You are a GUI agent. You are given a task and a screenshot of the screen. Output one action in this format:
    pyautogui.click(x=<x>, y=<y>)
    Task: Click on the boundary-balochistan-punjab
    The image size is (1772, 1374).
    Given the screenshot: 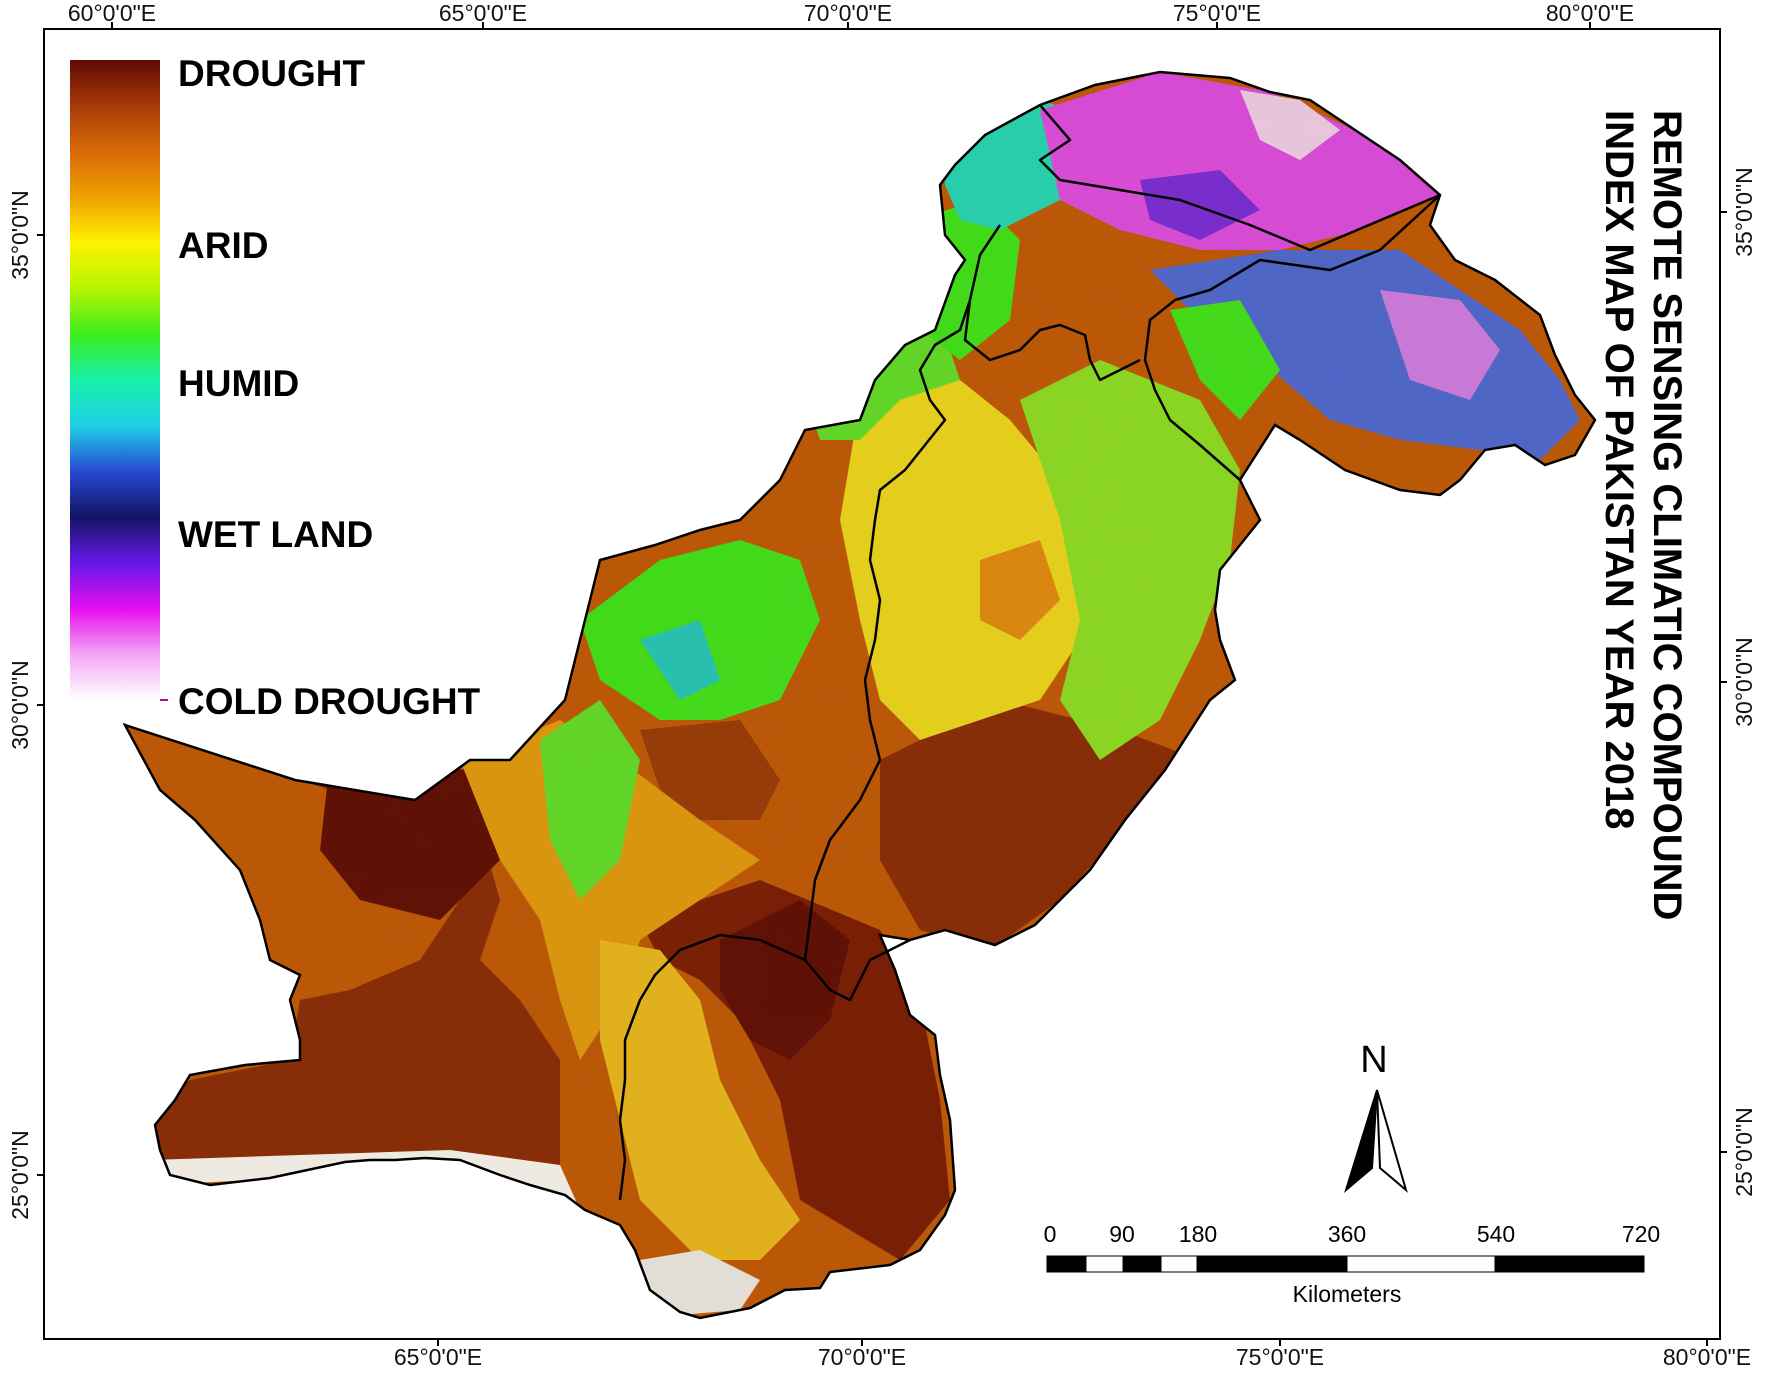 What is the action you would take?
    pyautogui.click(x=842, y=860)
    